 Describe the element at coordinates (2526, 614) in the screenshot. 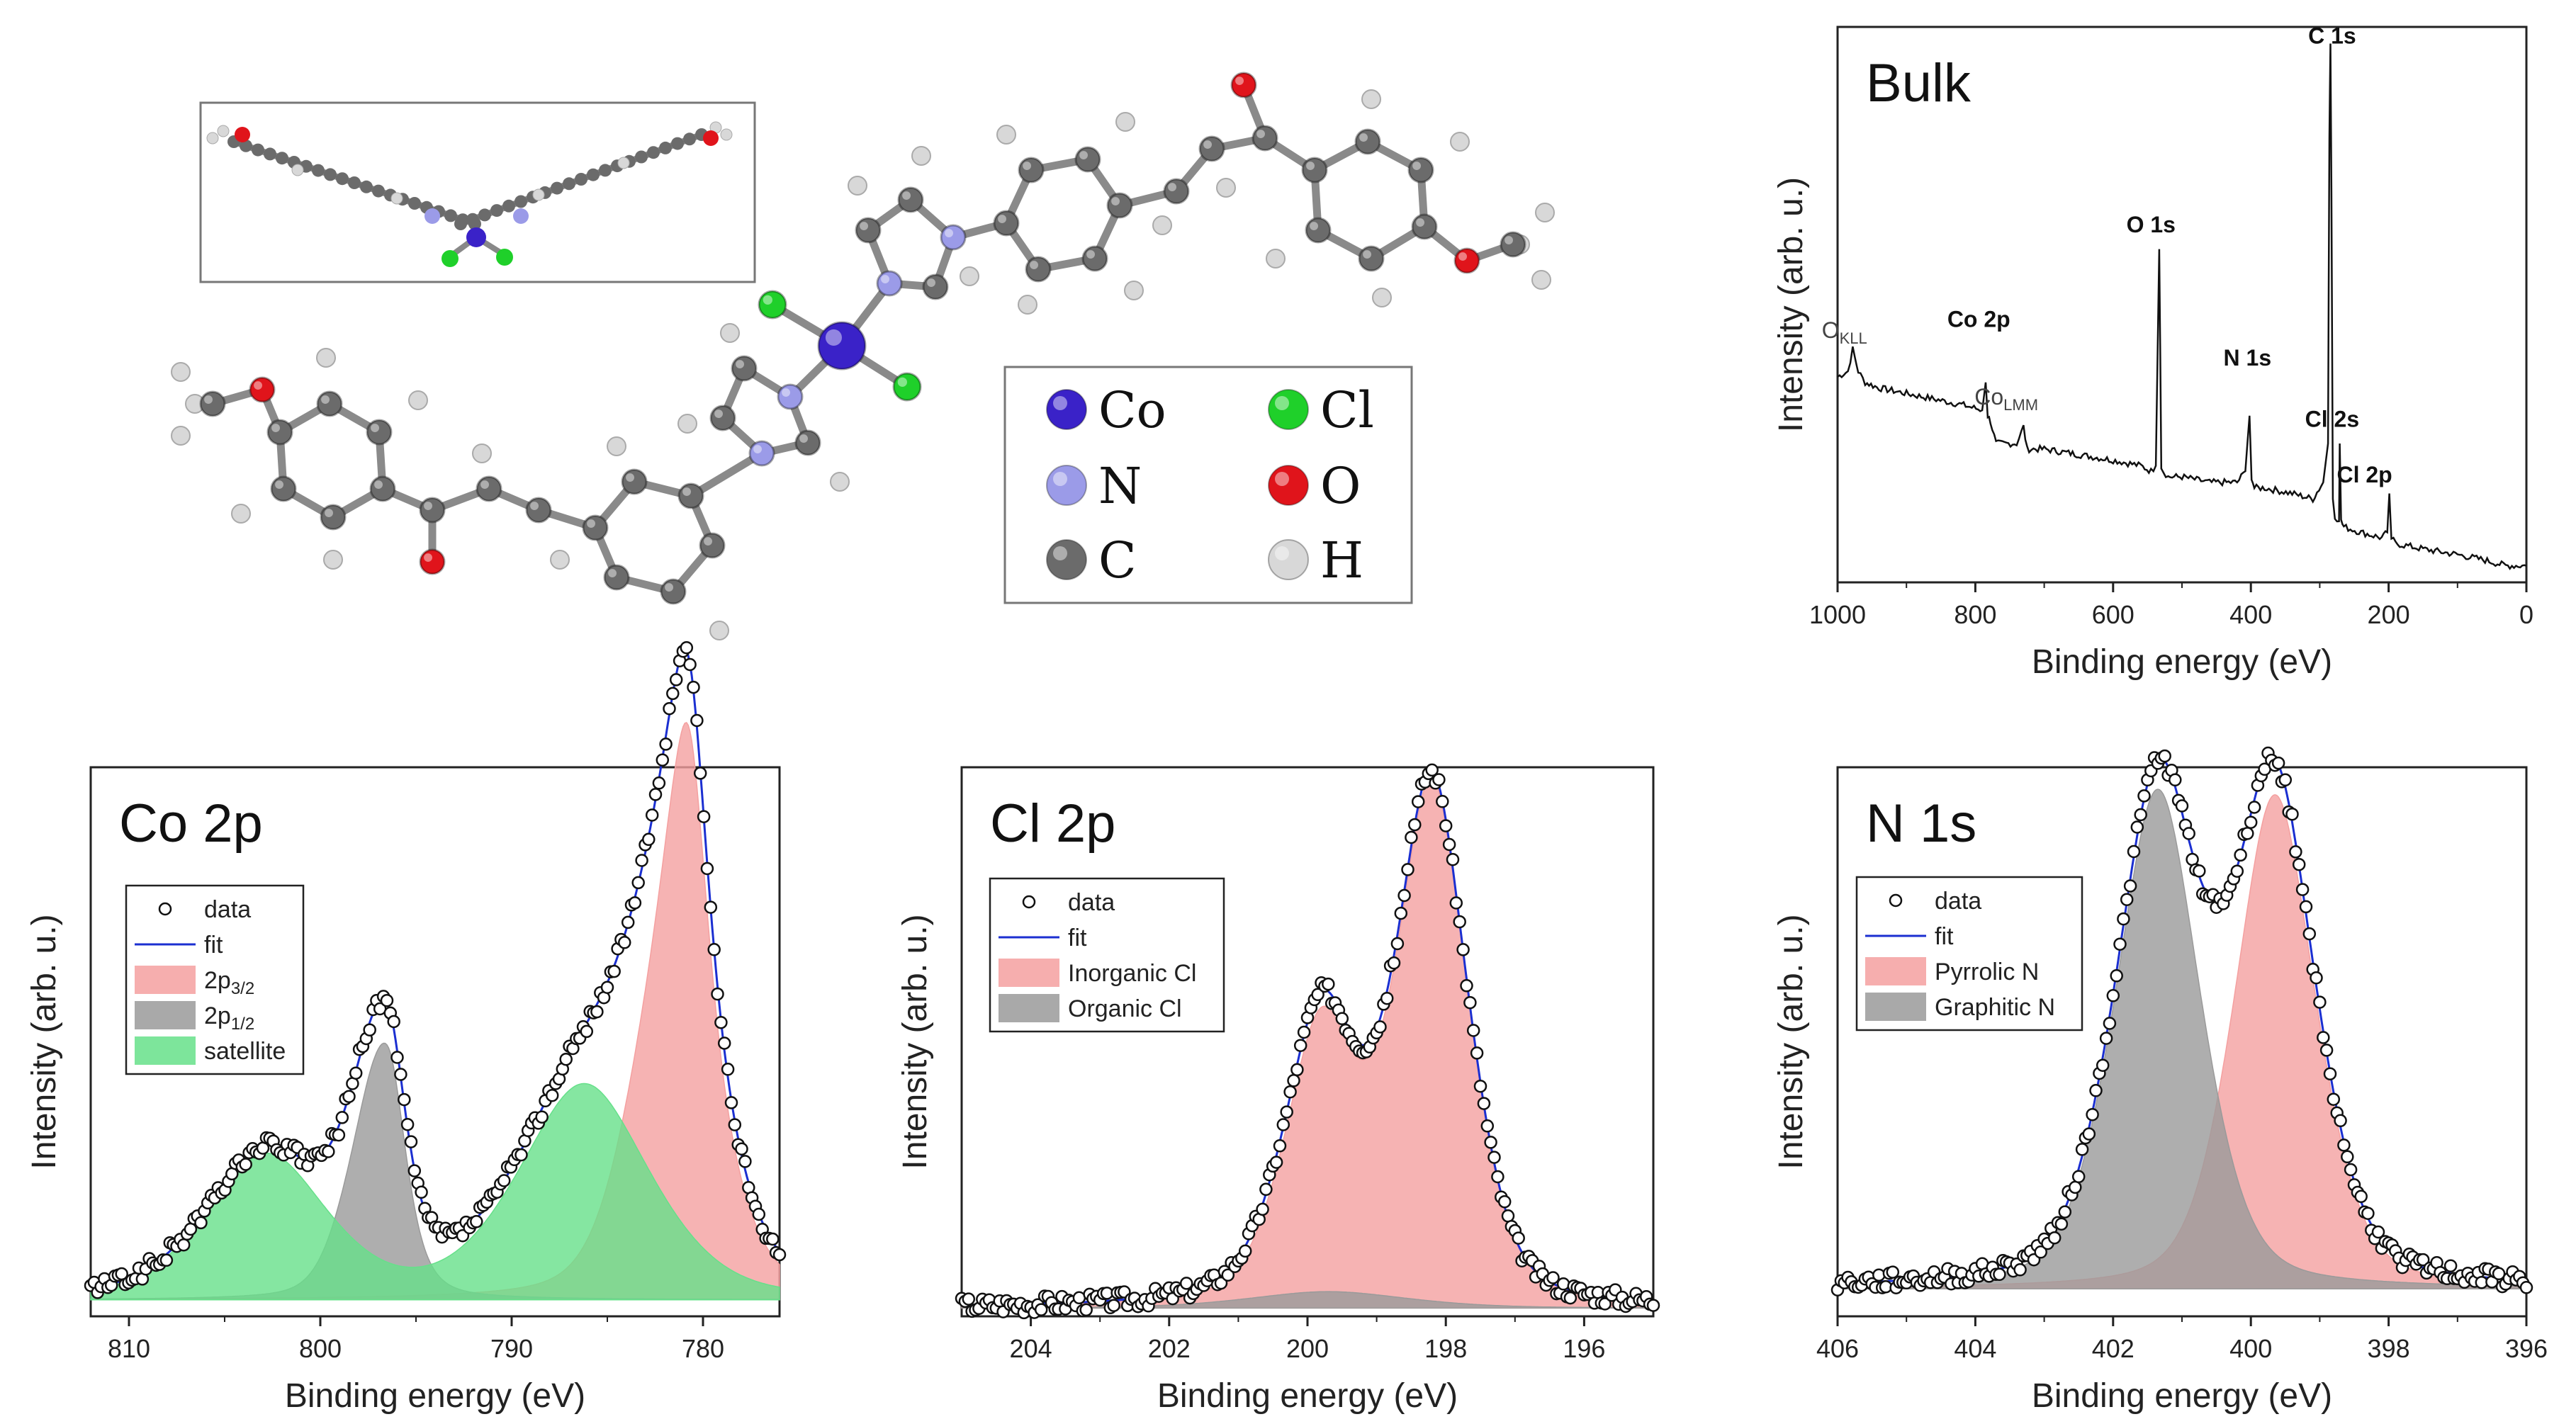

I see `bulk-x-tick-label: 0` at that location.